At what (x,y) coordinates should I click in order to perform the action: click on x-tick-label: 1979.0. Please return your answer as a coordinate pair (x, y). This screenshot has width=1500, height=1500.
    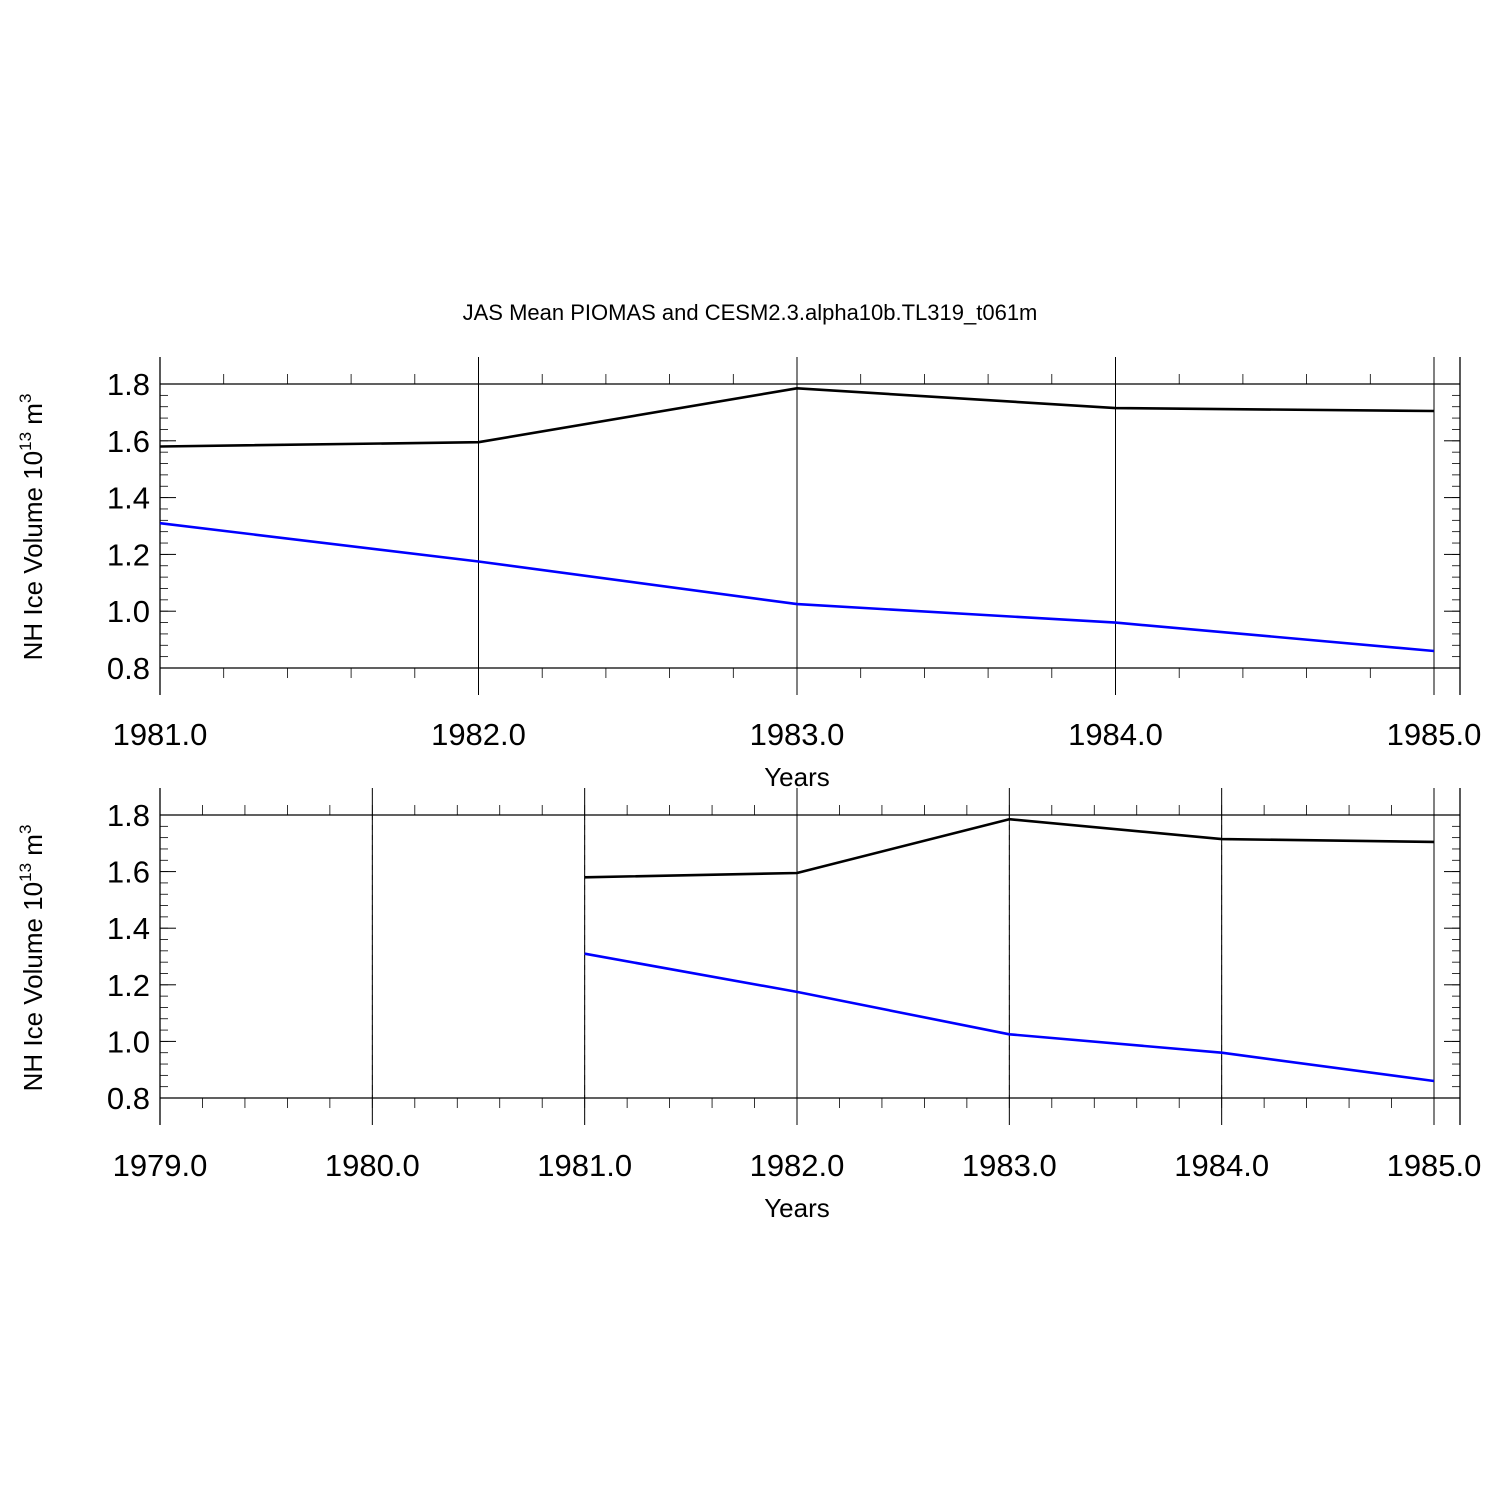
    Looking at the image, I should click on (160, 1165).